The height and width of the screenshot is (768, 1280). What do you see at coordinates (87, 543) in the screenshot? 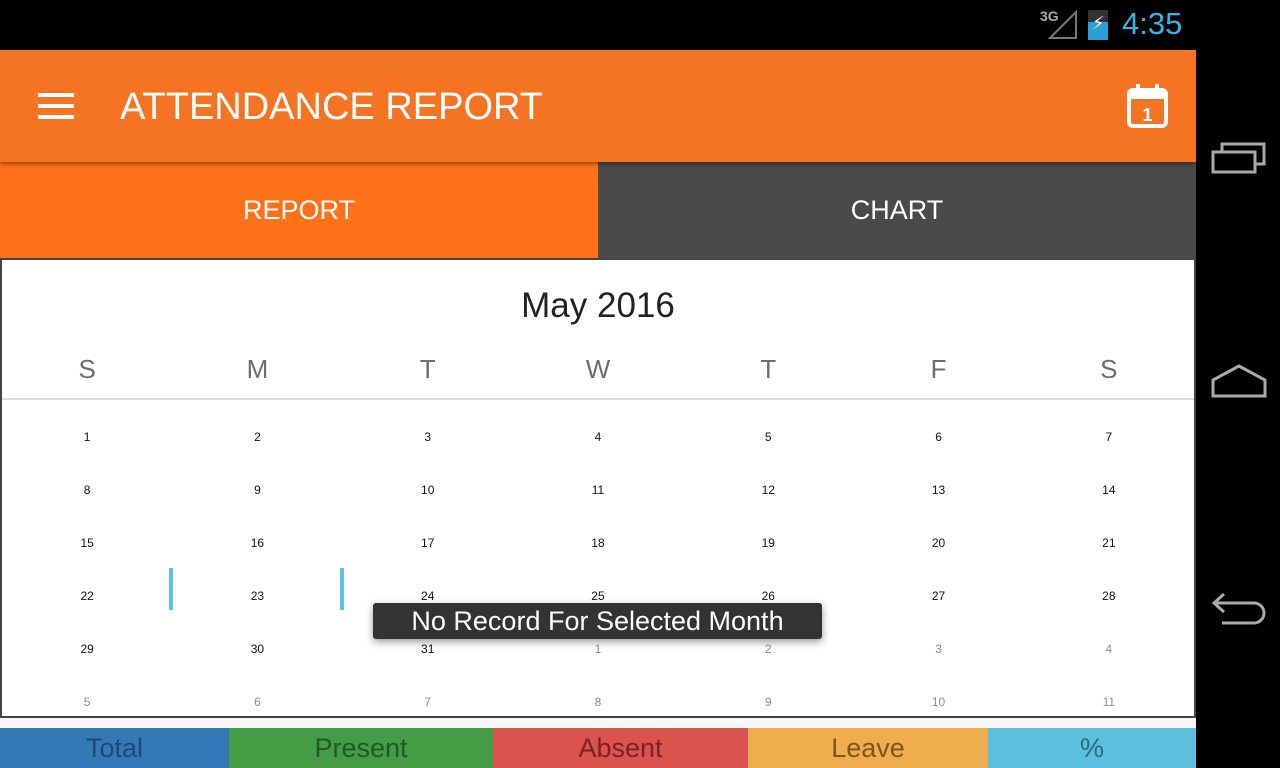
I see `calendar-day: 15` at bounding box center [87, 543].